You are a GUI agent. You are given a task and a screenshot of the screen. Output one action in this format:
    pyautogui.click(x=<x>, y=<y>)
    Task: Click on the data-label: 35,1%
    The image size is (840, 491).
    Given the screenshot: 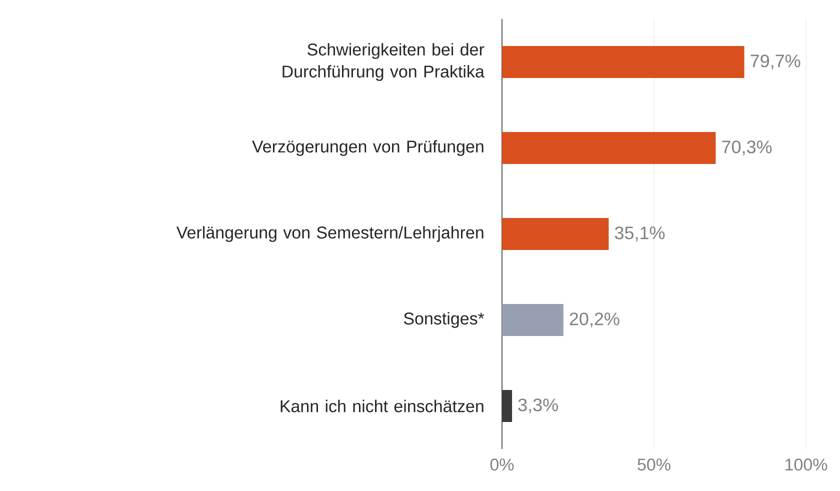 What is the action you would take?
    pyautogui.click(x=639, y=234)
    